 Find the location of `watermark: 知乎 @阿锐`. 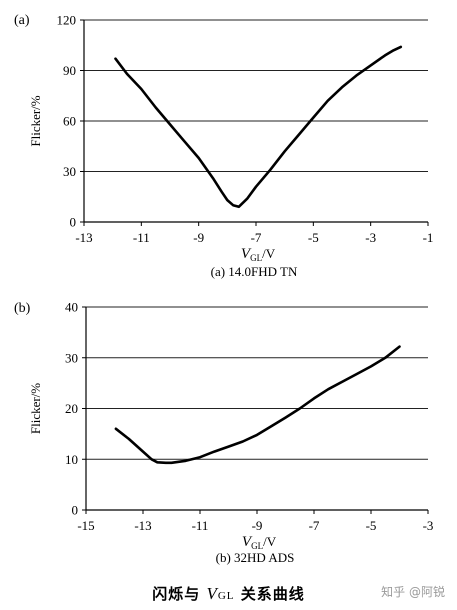

watermark: 知乎 @阿锐 is located at coordinates (413, 592).